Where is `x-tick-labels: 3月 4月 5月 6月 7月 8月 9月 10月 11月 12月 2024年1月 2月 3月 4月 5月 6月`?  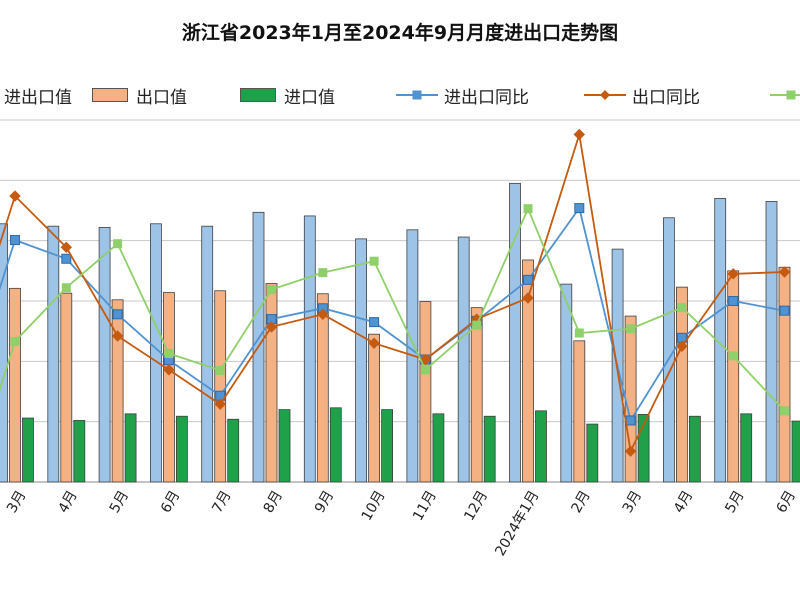 x-tick-labels: 3月 4月 5月 6月 7月 8月 9月 10月 11月 12月 2024年1月 2月 3月 4月 5月 6月 is located at coordinates (401, 523).